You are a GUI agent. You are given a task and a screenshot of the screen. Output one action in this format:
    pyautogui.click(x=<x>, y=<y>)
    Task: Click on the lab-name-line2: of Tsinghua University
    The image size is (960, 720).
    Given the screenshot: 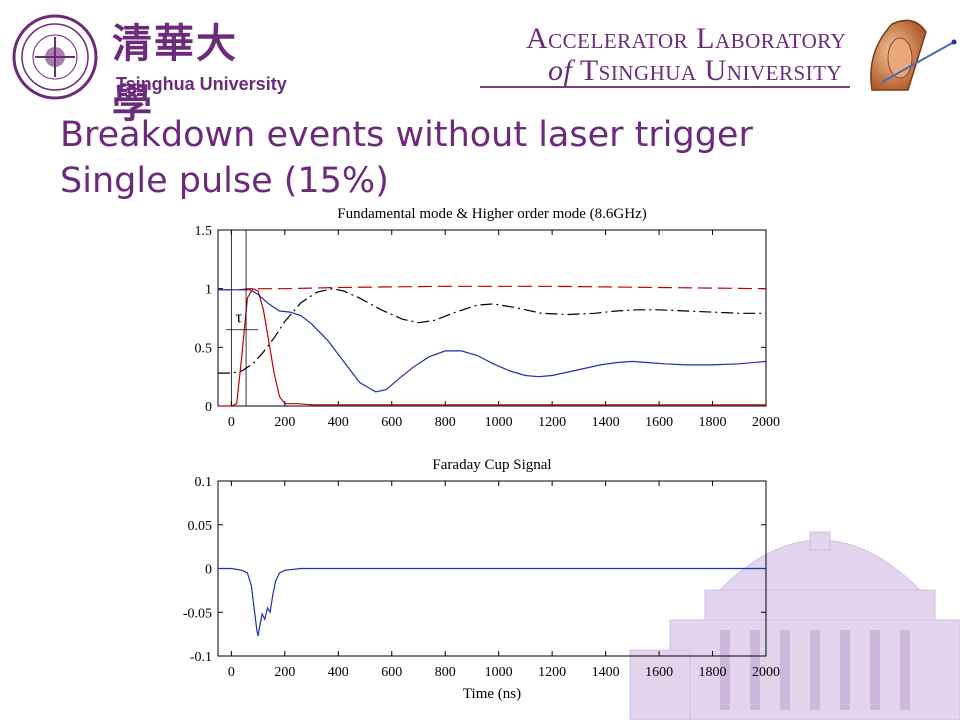 What is the action you would take?
    pyautogui.click(x=695, y=71)
    